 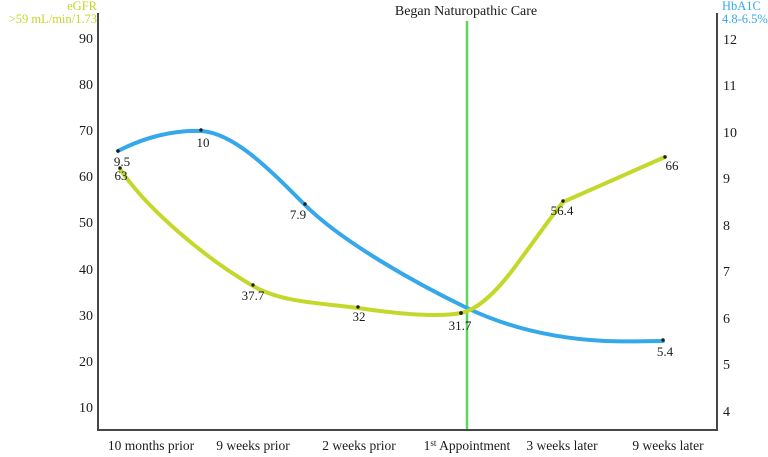 What do you see at coordinates (359, 316) in the screenshot?
I see `egfr-label-2: 32` at bounding box center [359, 316].